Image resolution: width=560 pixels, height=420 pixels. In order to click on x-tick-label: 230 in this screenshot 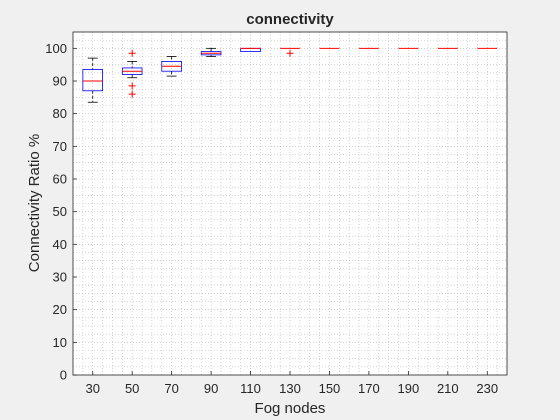, I will do `click(487, 388)`.